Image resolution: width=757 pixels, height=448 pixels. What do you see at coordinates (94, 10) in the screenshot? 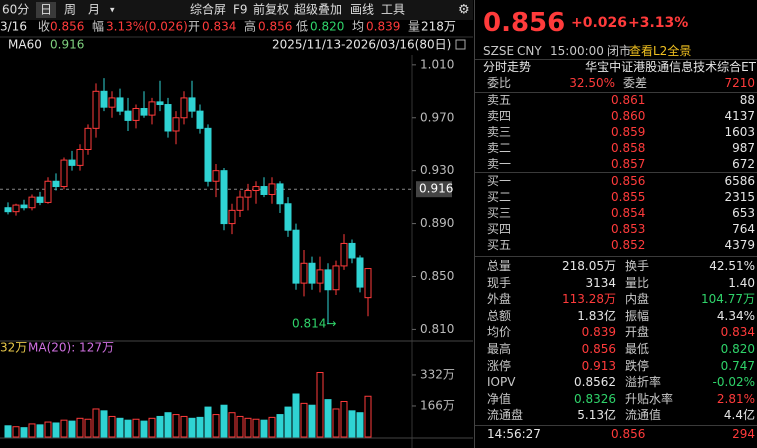
I see `toolbar-button: 月` at bounding box center [94, 10].